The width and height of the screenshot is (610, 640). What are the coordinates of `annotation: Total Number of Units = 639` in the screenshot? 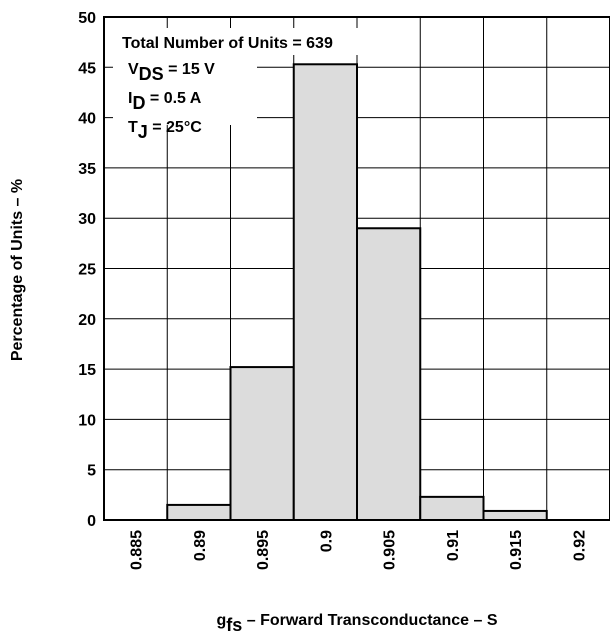 It's located at (227, 43).